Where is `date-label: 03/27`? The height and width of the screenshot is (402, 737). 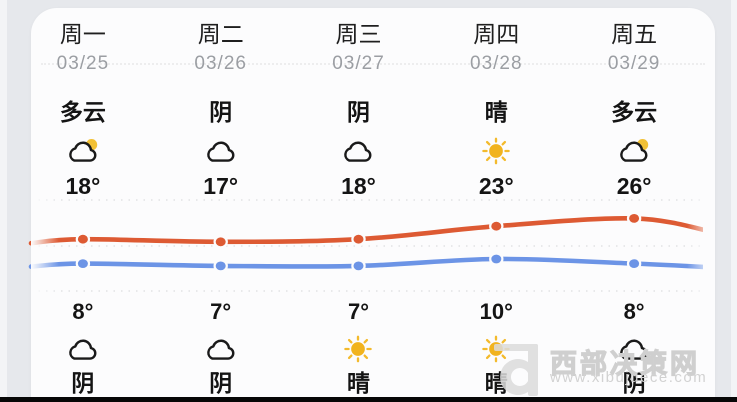 date-label: 03/27 is located at coordinates (358, 63).